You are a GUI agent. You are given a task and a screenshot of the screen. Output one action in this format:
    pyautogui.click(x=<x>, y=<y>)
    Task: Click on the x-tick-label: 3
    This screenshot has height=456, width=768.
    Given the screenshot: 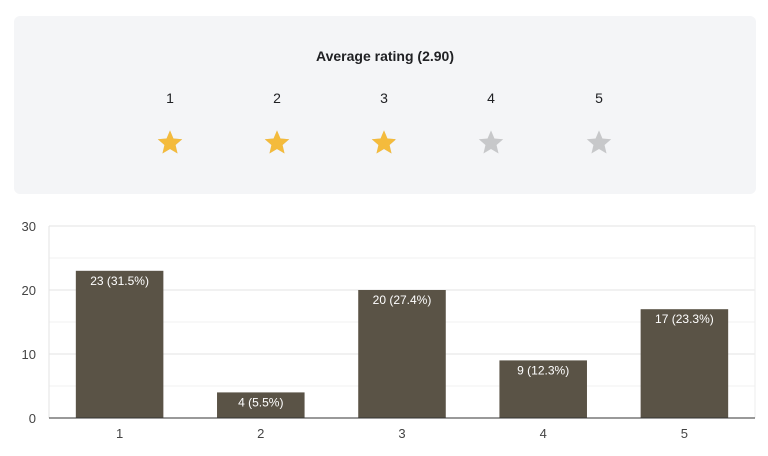 What is the action you would take?
    pyautogui.click(x=401, y=433)
    